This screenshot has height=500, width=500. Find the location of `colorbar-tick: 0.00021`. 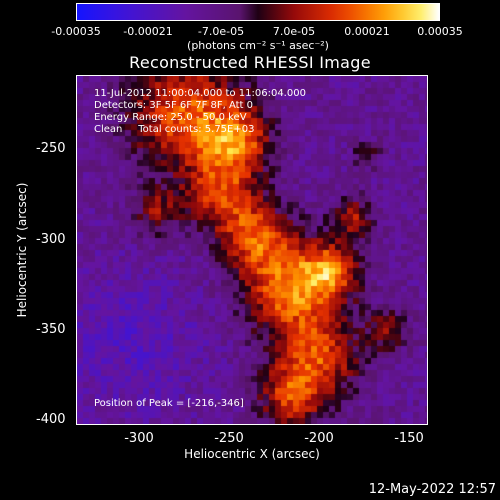

colorbar-tick: 0.00021 is located at coordinates (367, 31).